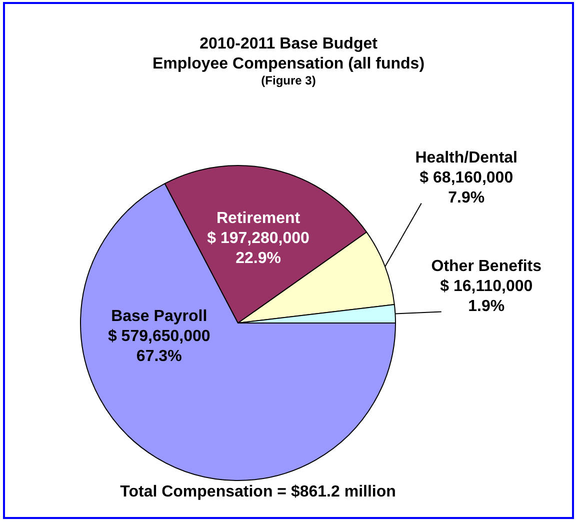 Image resolution: width=581 pixels, height=527 pixels. Describe the element at coordinates (288, 80) in the screenshot. I see `chart-subtitle: (Figure 3)` at that location.